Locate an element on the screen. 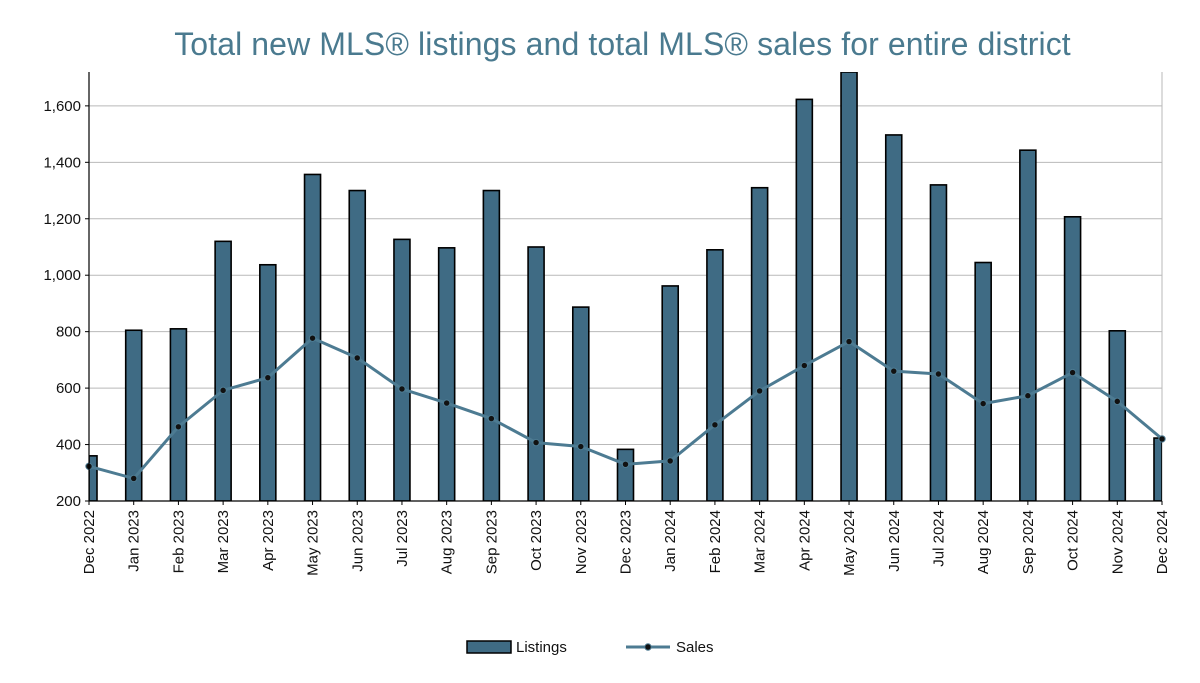 The width and height of the screenshot is (1200, 683). legend-item-listings: Listings is located at coordinates (516, 647).